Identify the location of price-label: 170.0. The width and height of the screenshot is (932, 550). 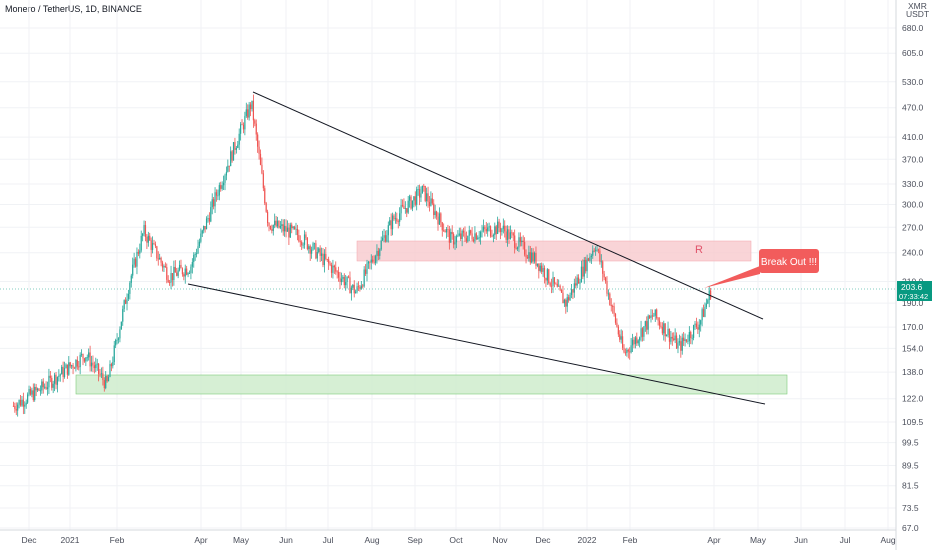
(913, 327).